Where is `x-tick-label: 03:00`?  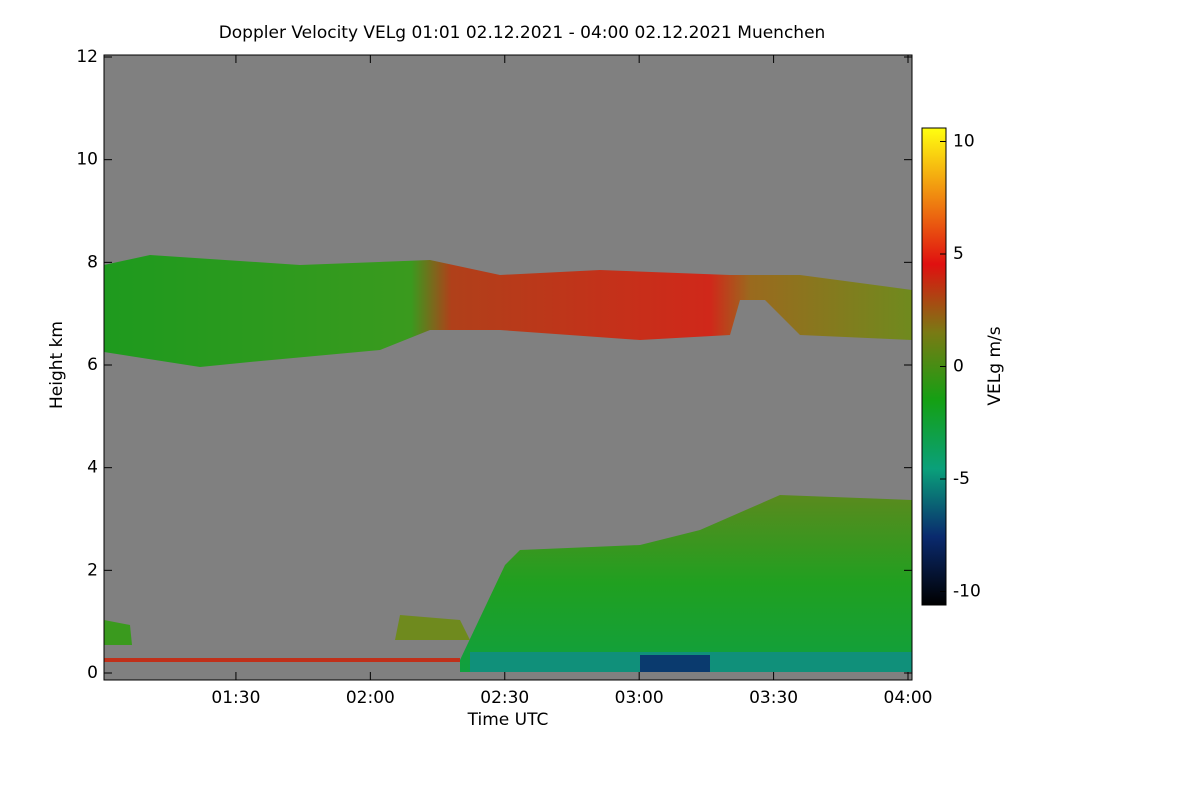 x-tick-label: 03:00 is located at coordinates (639, 698).